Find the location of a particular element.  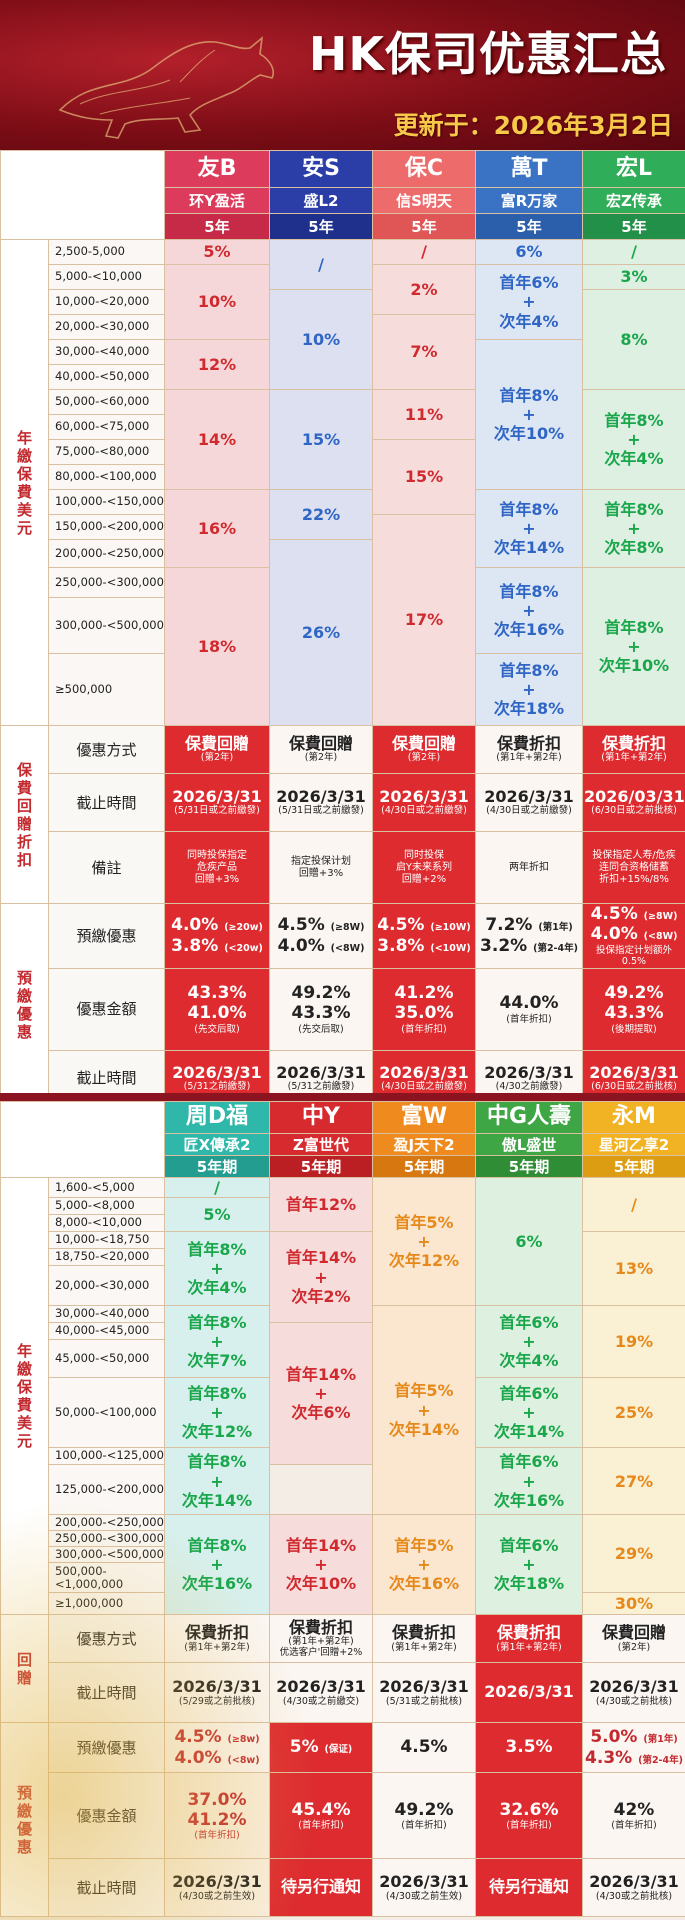

product-name: 富R万家 is located at coordinates (529, 200).